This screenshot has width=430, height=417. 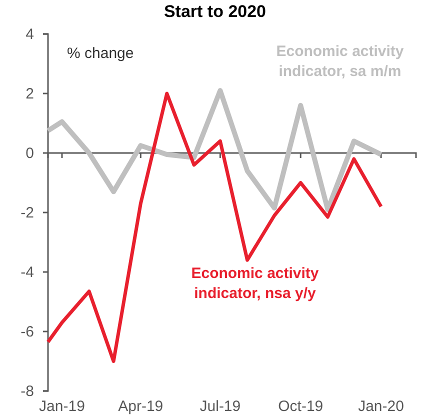 I want to click on x-tick-label: Jan-20, so click(x=381, y=406).